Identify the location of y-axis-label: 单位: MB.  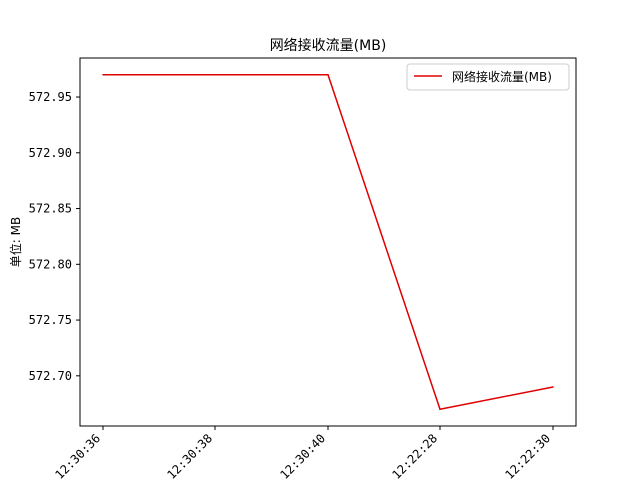
(15, 242).